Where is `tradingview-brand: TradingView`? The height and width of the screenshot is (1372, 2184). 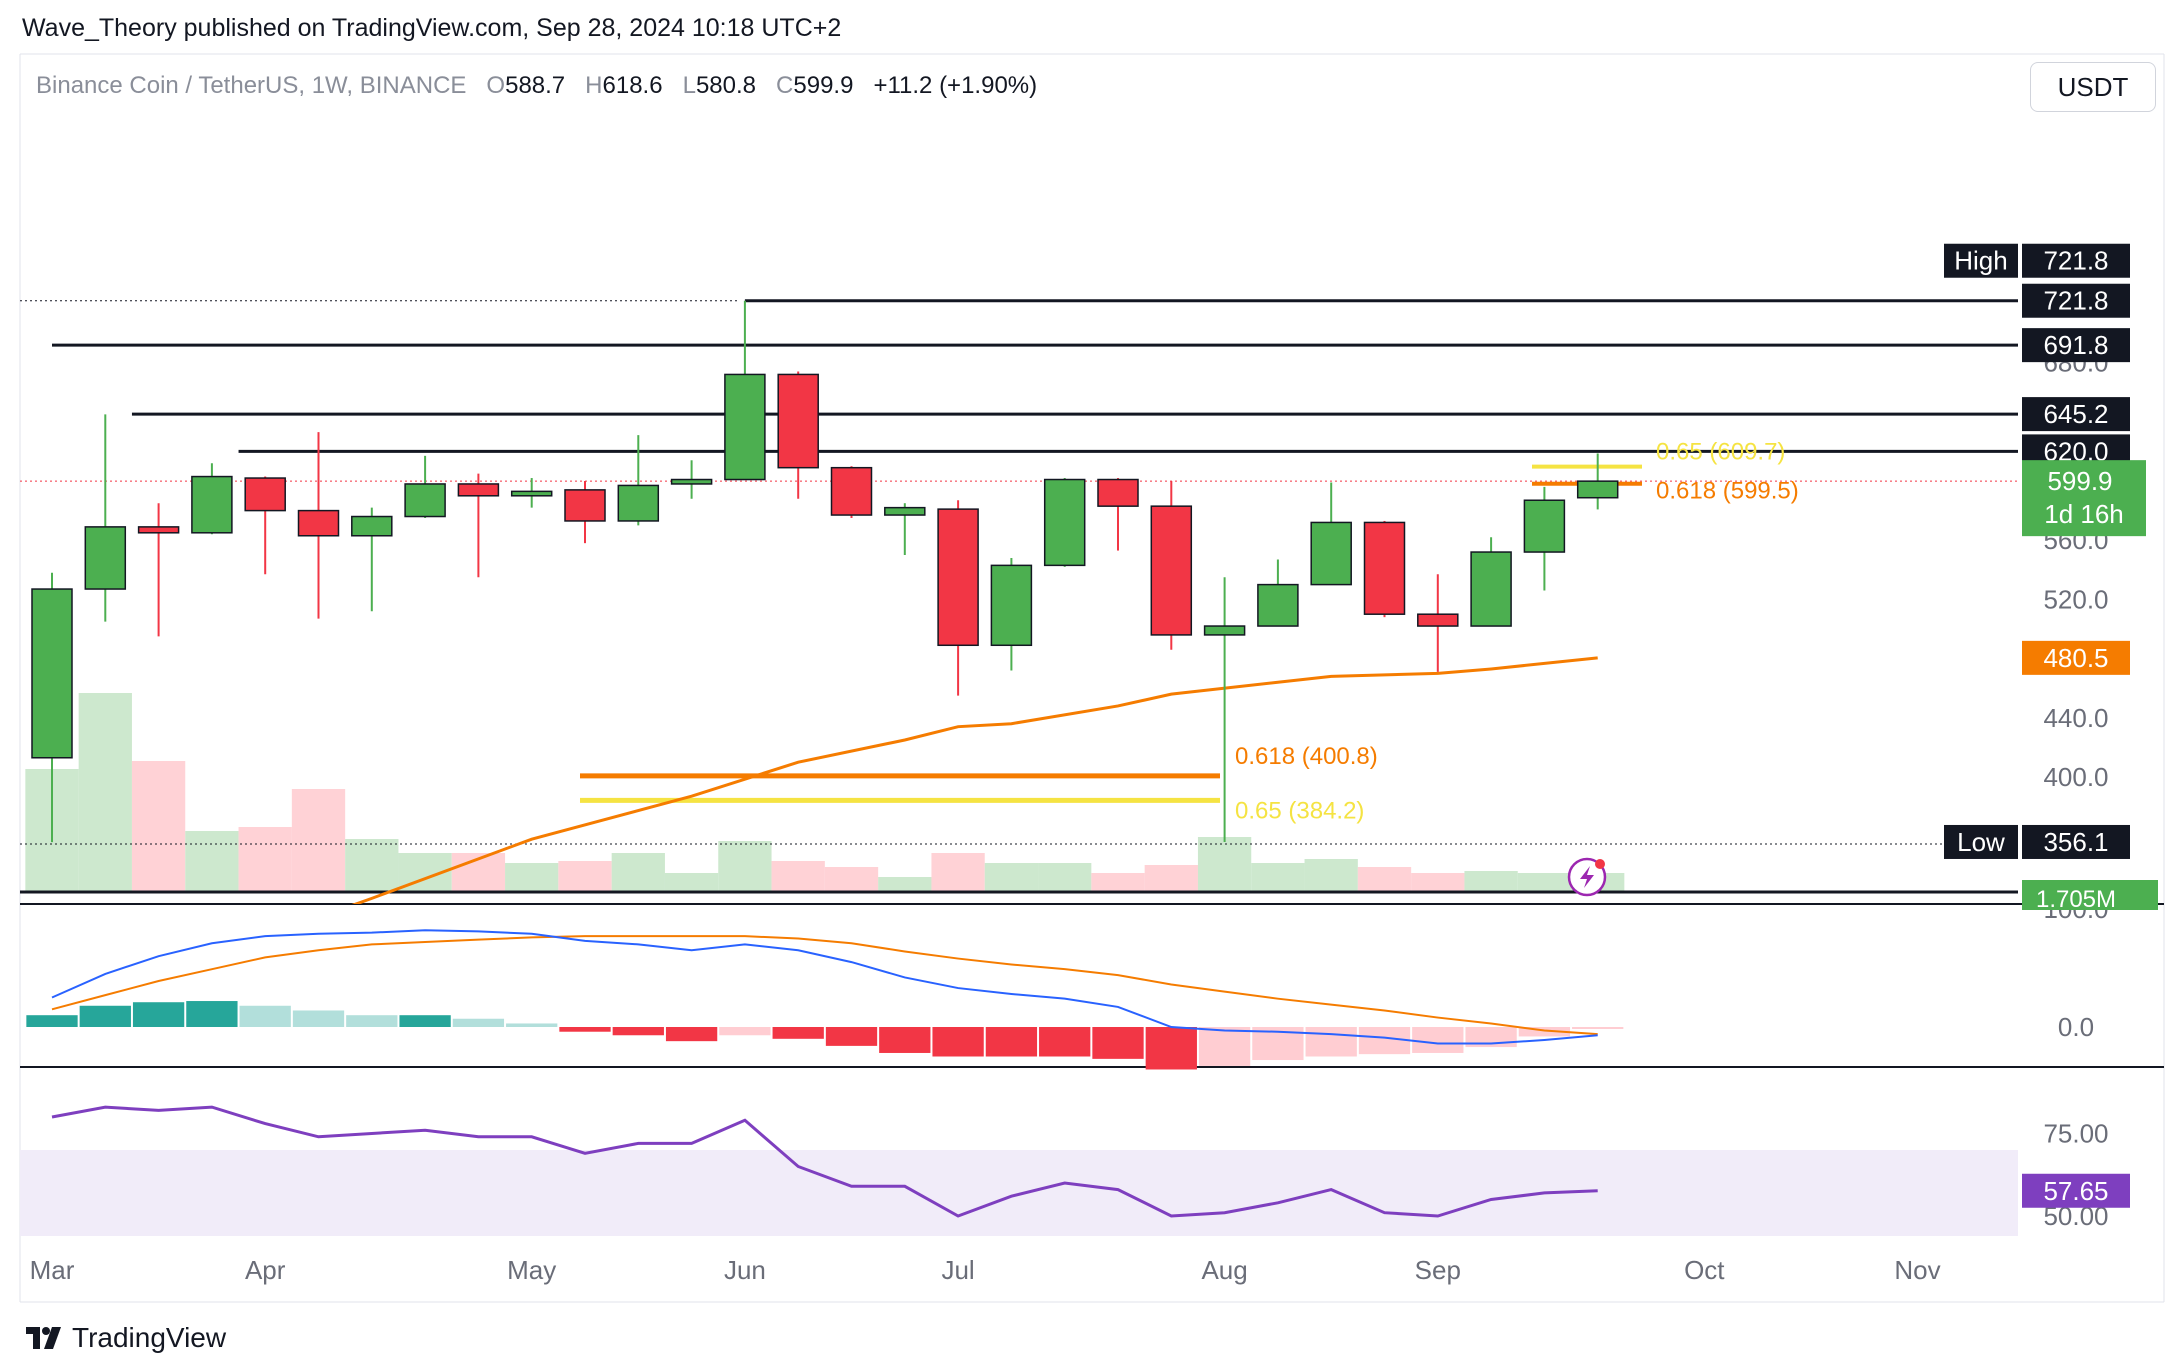
tradingview-brand: TradingView is located at coordinates (149, 1337).